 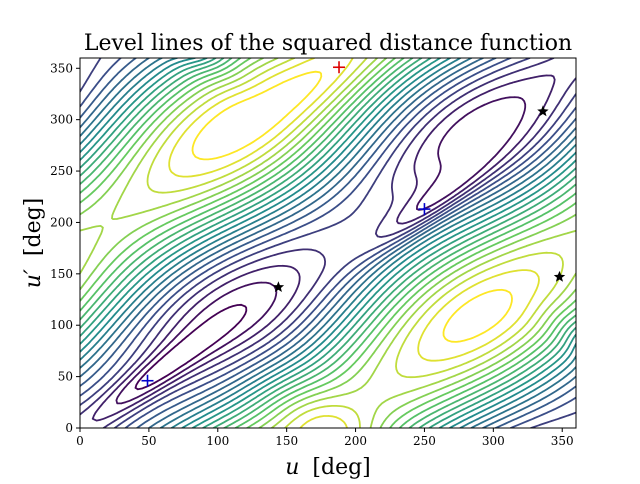 I want to click on y-tick-label: 300, so click(x=61, y=120).